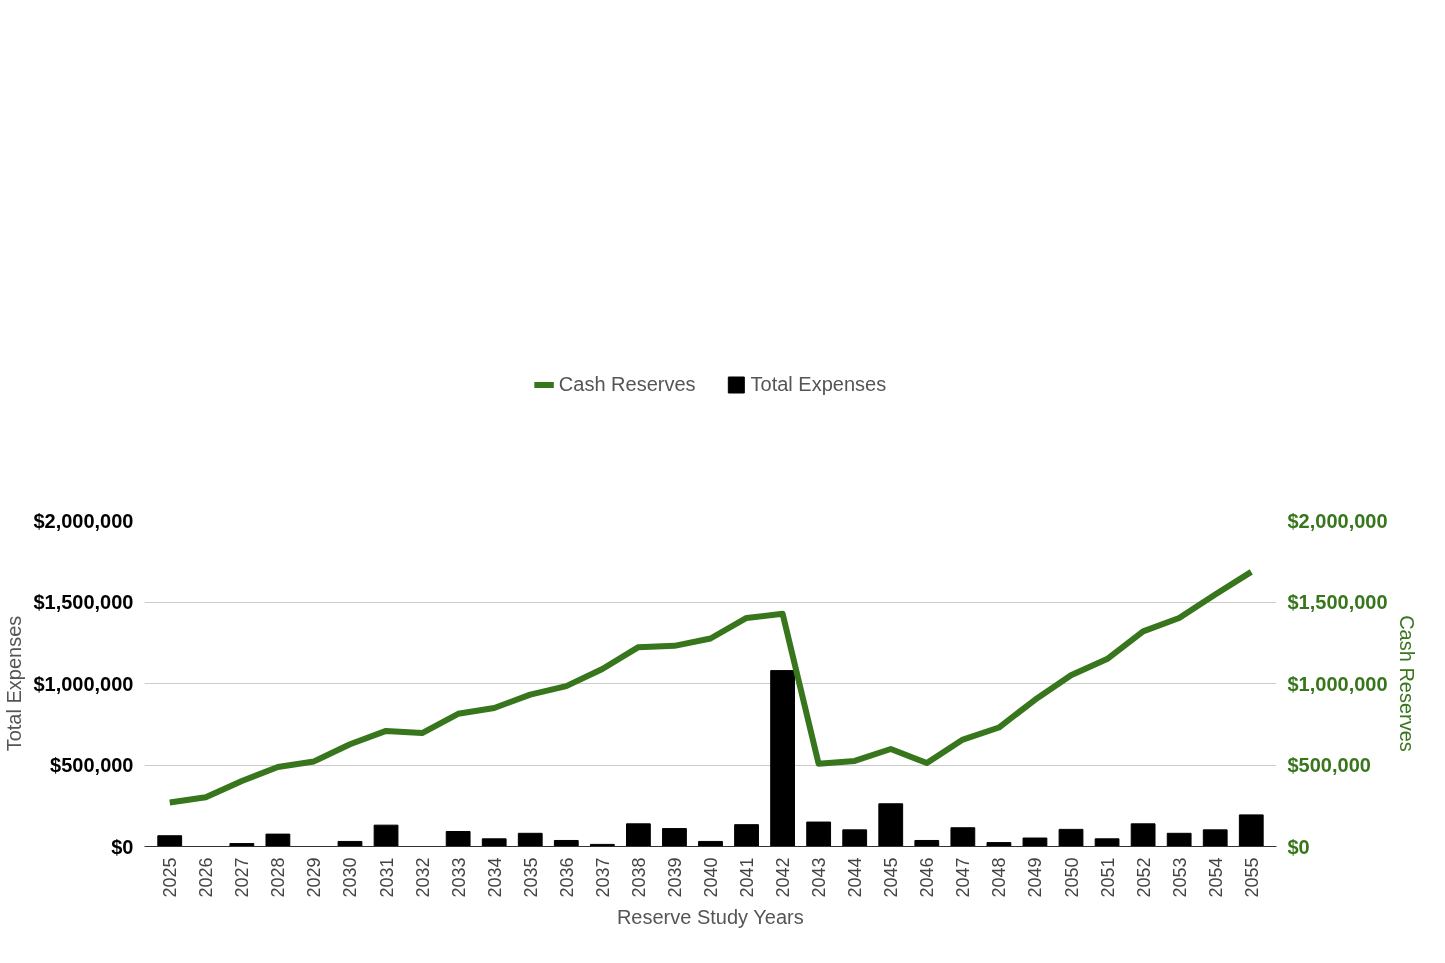 The height and width of the screenshot is (963, 1445). I want to click on x-tick-label: 2049, so click(1035, 877).